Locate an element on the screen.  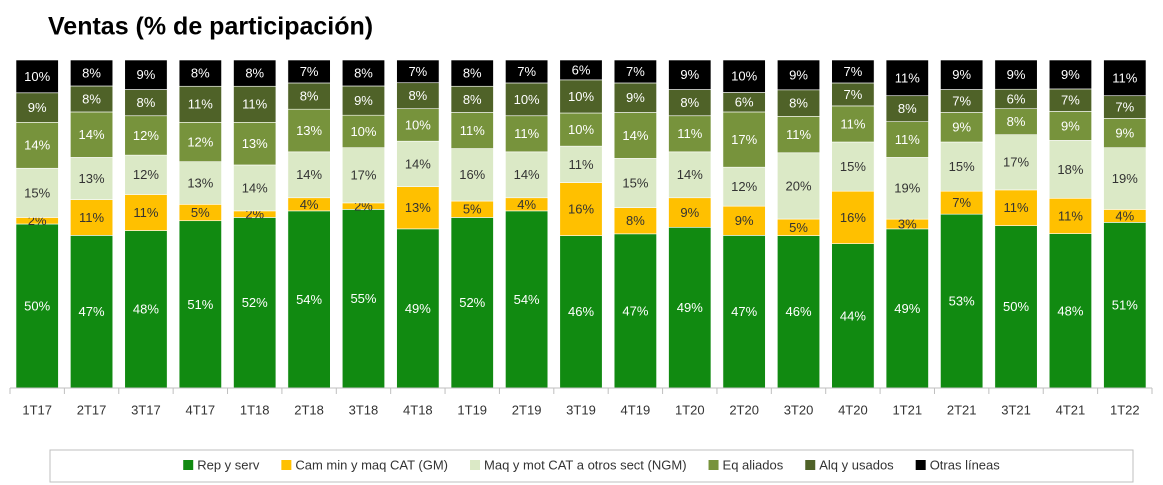
x-tick-label: 4T19 is located at coordinates (636, 409).